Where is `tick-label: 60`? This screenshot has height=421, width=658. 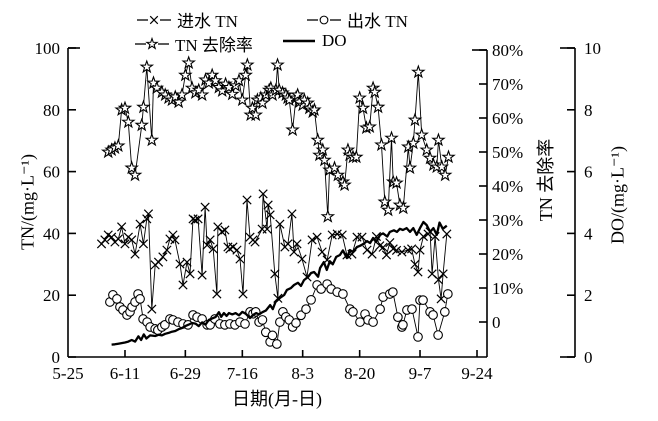 tick-label: 60 is located at coordinates (51, 172).